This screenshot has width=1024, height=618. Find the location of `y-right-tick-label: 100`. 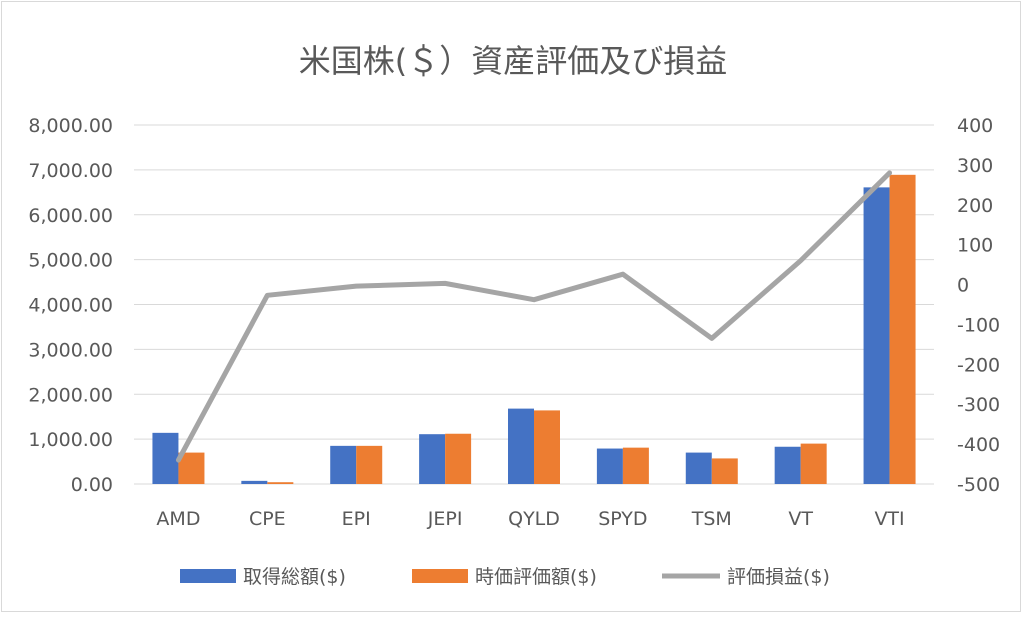

y-right-tick-label: 100 is located at coordinates (975, 246).